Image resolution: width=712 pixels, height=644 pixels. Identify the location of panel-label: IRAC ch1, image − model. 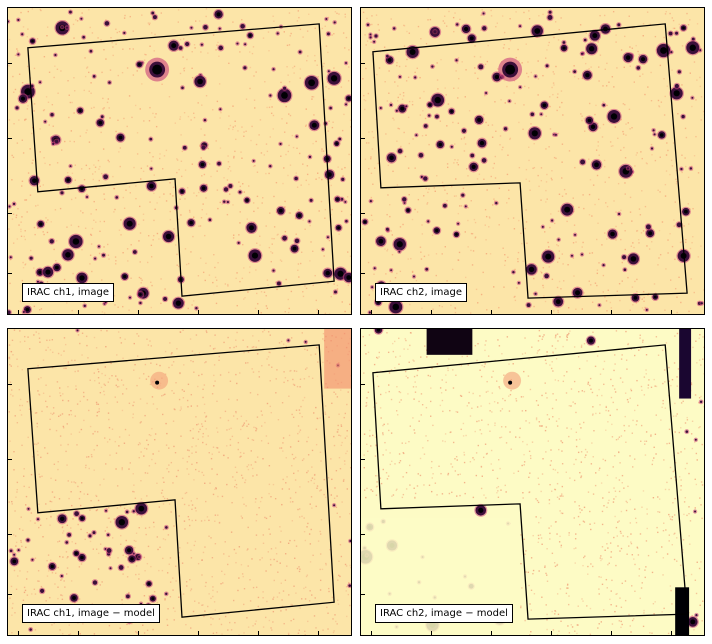
(91, 613).